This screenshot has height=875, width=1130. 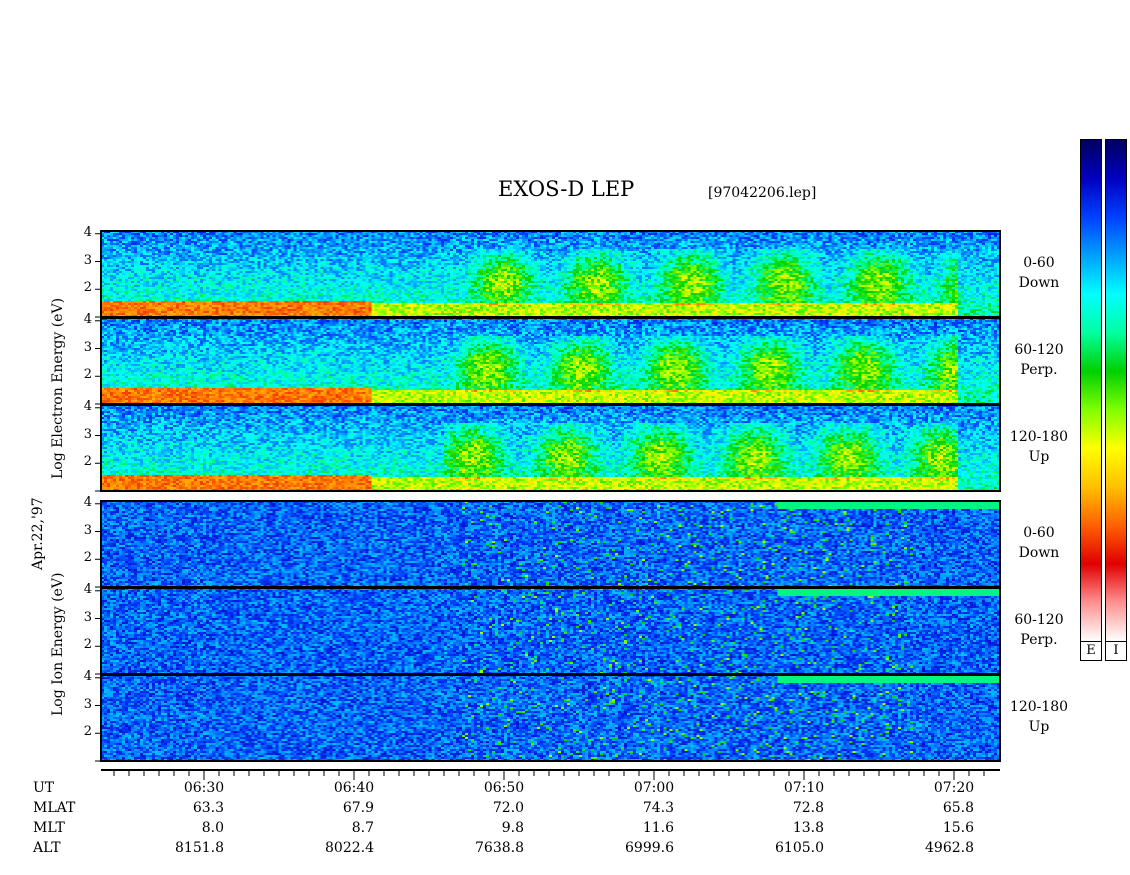 What do you see at coordinates (1116, 651) in the screenshot?
I see `ion-colorbar-label: I` at bounding box center [1116, 651].